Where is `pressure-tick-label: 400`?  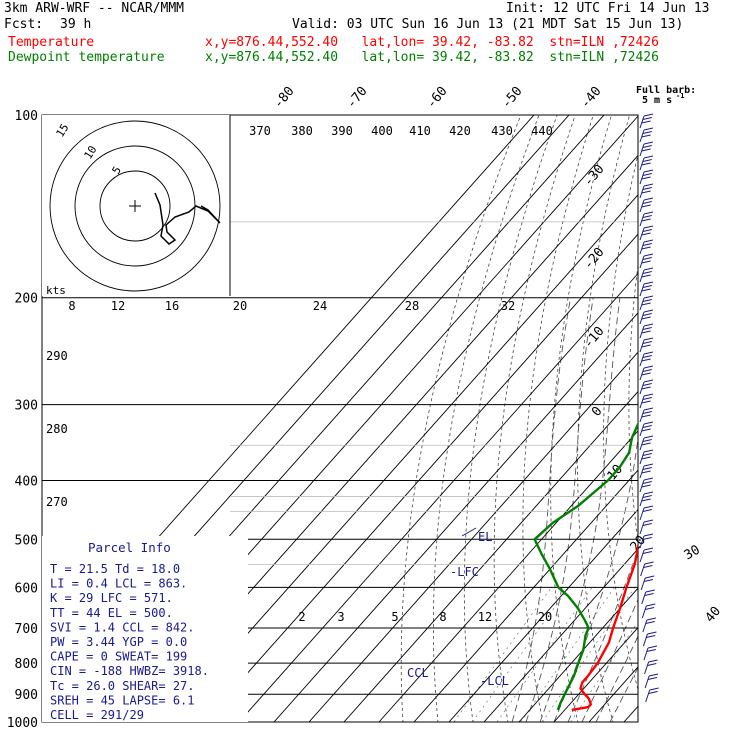 pressure-tick-label: 400 is located at coordinates (26, 481).